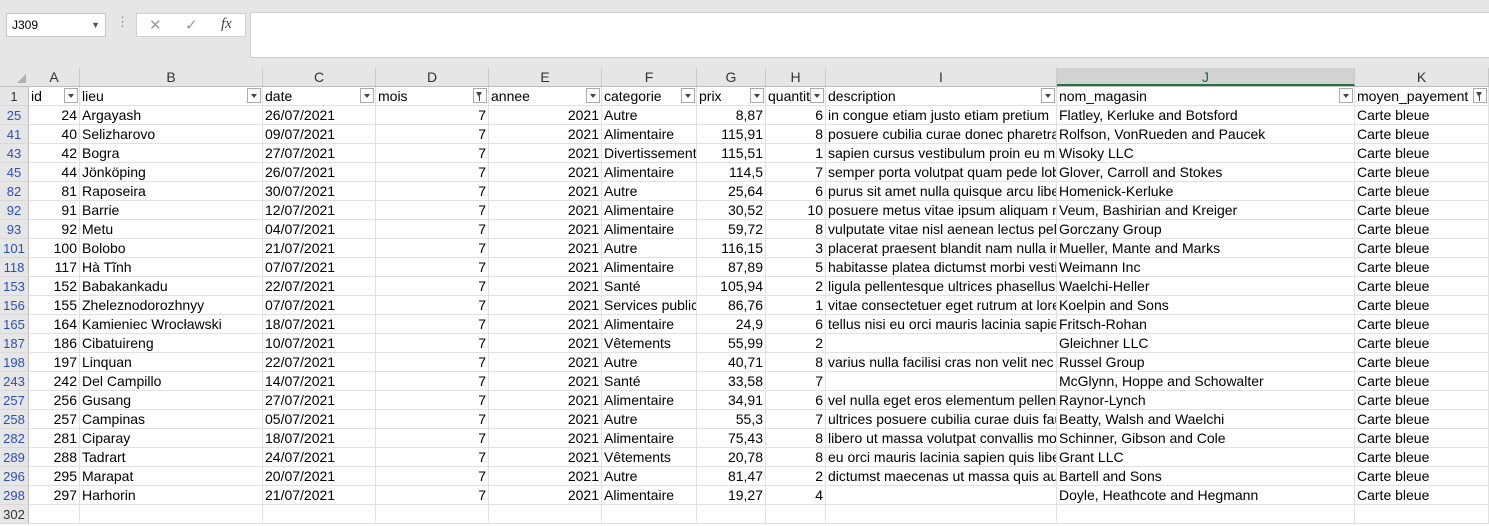 This screenshot has height=526, width=1489. Describe the element at coordinates (56, 25) in the screenshot. I see `name-box: J309 ▼` at that location.